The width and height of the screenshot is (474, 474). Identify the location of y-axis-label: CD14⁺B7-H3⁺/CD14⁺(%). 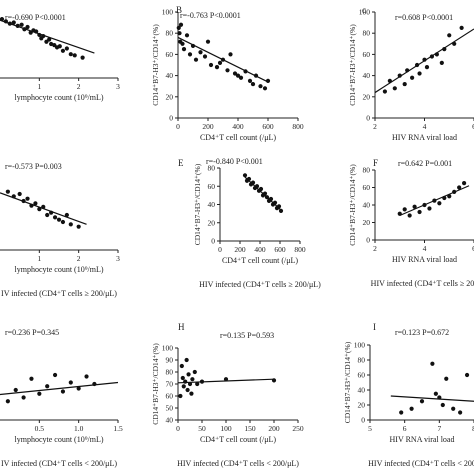
(352, 65).